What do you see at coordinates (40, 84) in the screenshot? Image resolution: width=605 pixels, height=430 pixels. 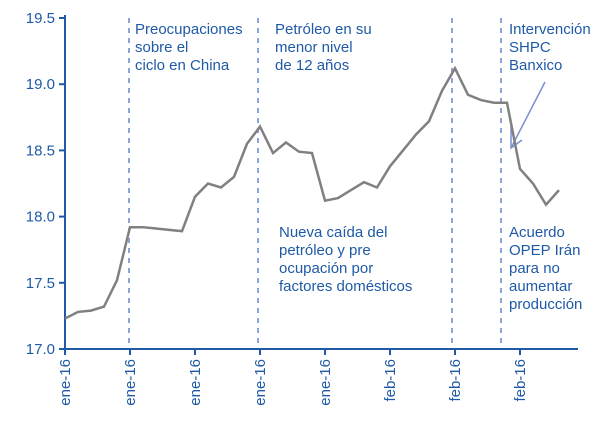 I see `y-tick-label: 19.0` at bounding box center [40, 84].